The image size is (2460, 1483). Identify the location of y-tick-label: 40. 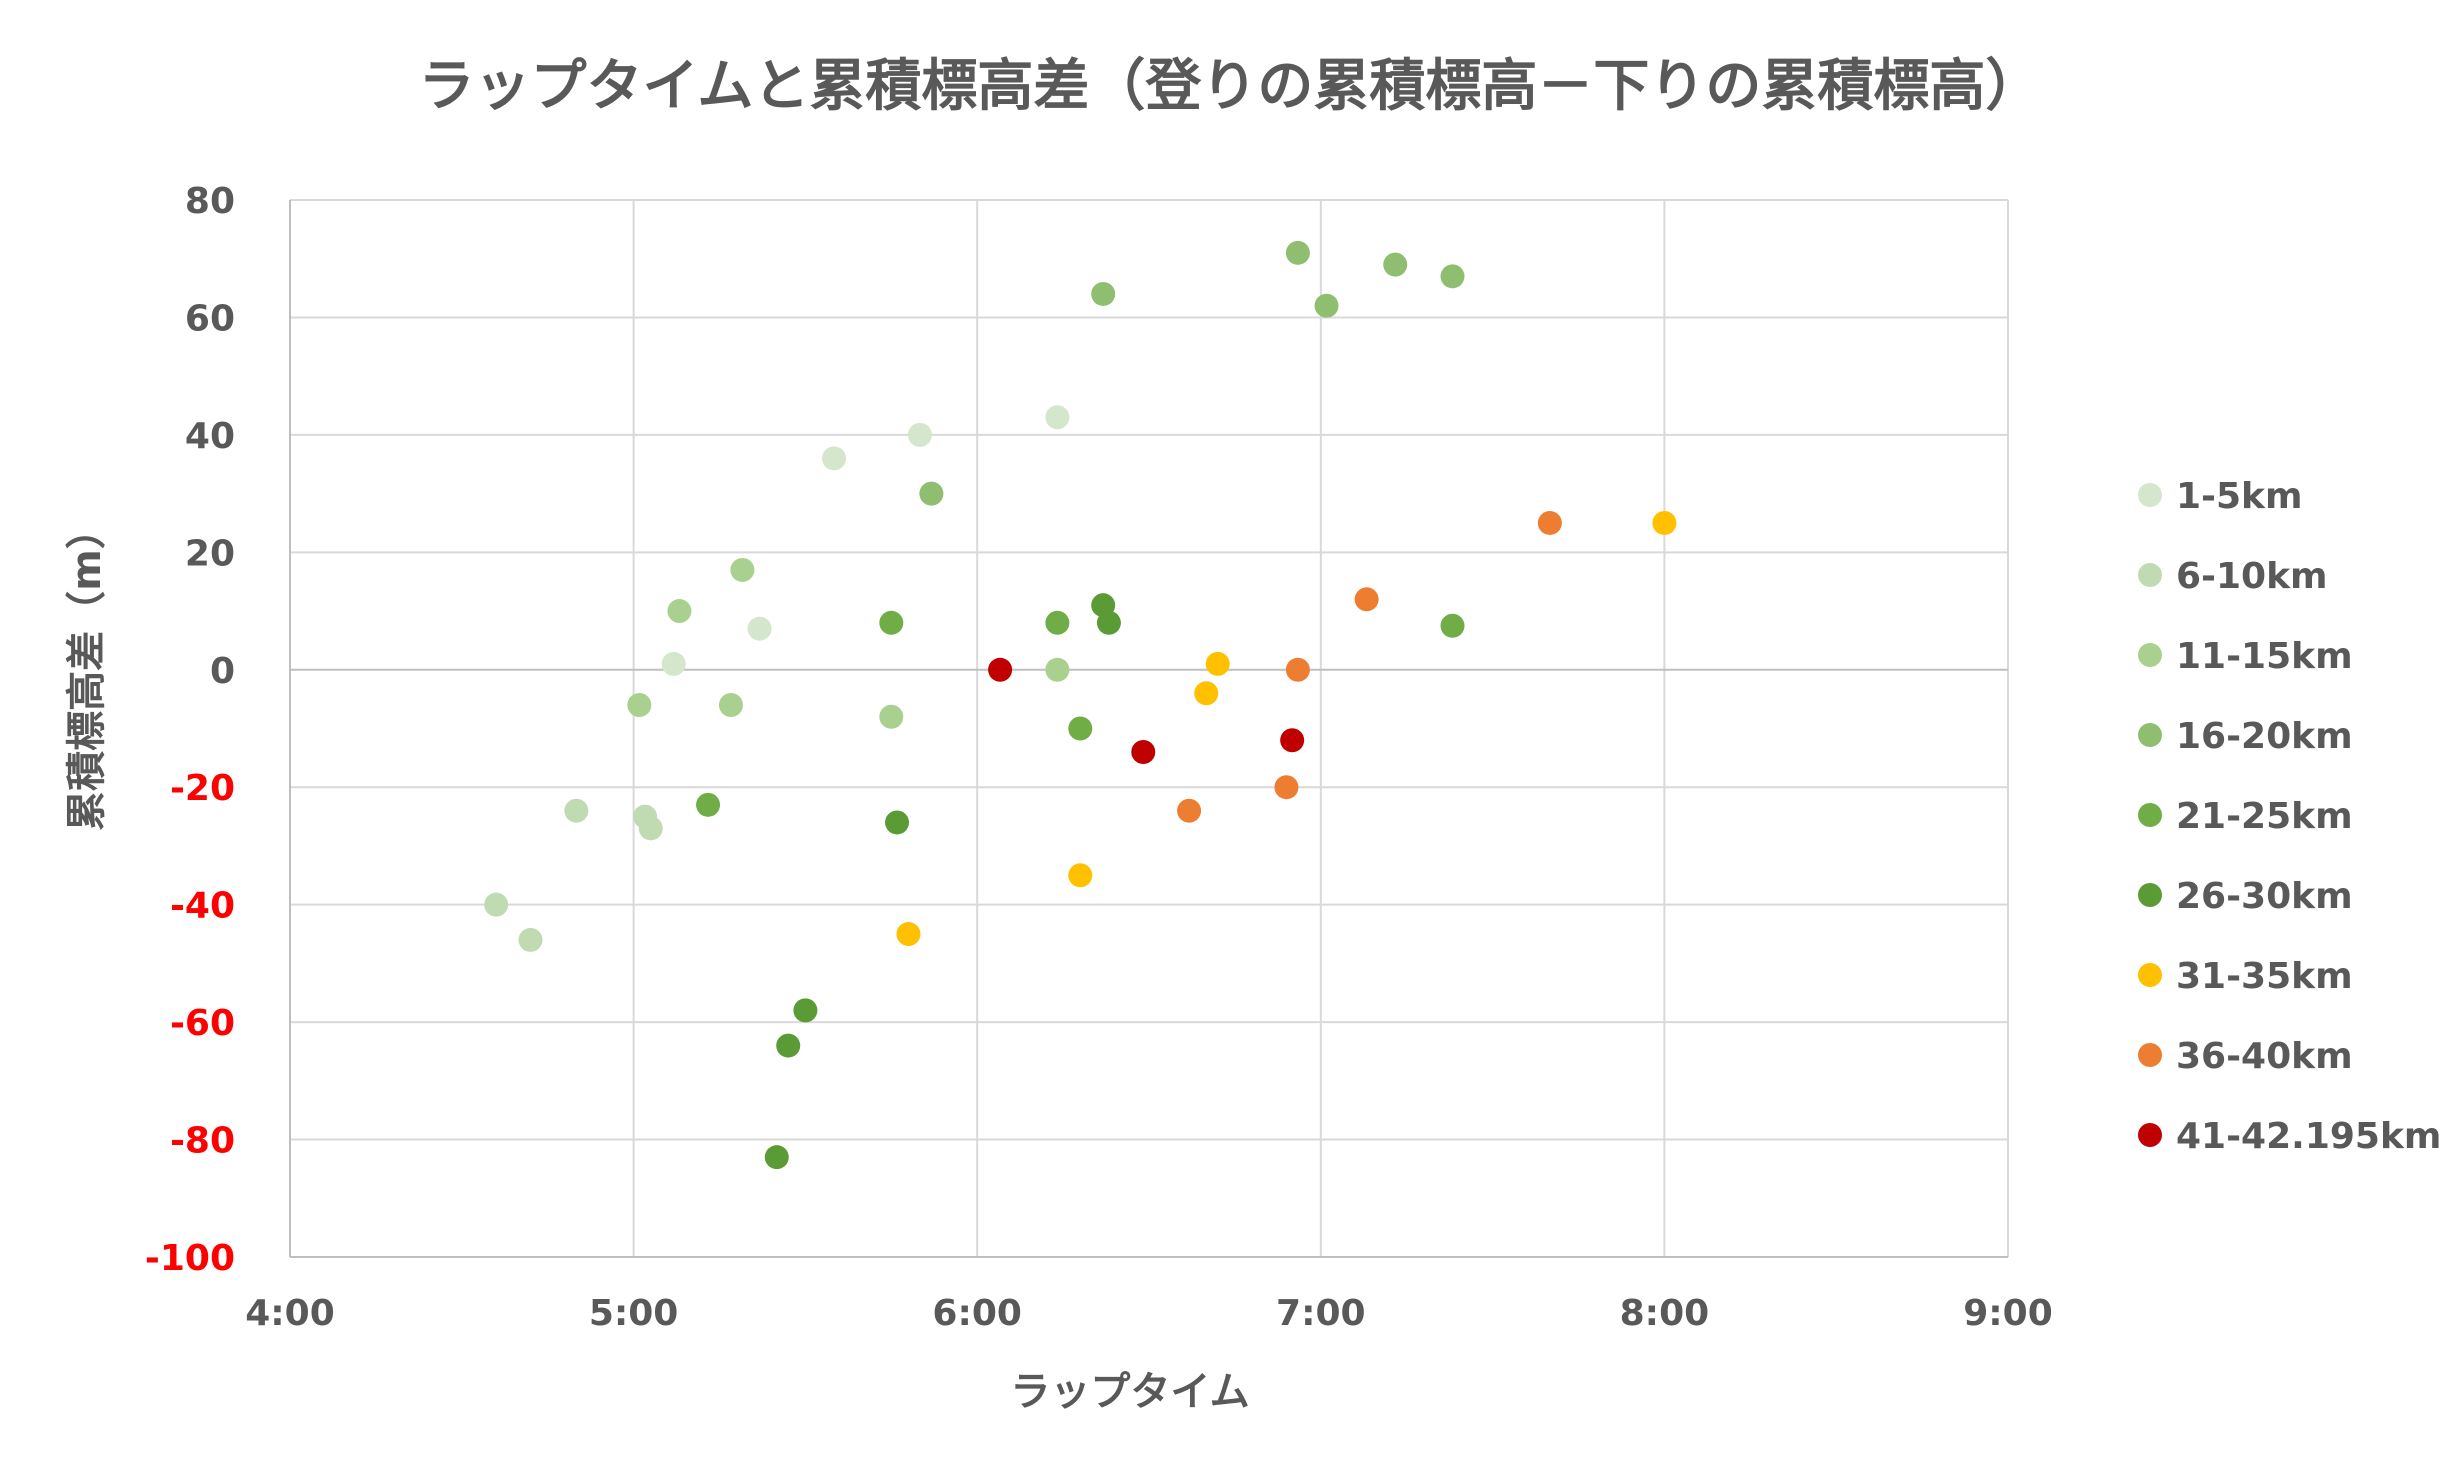
(210, 436).